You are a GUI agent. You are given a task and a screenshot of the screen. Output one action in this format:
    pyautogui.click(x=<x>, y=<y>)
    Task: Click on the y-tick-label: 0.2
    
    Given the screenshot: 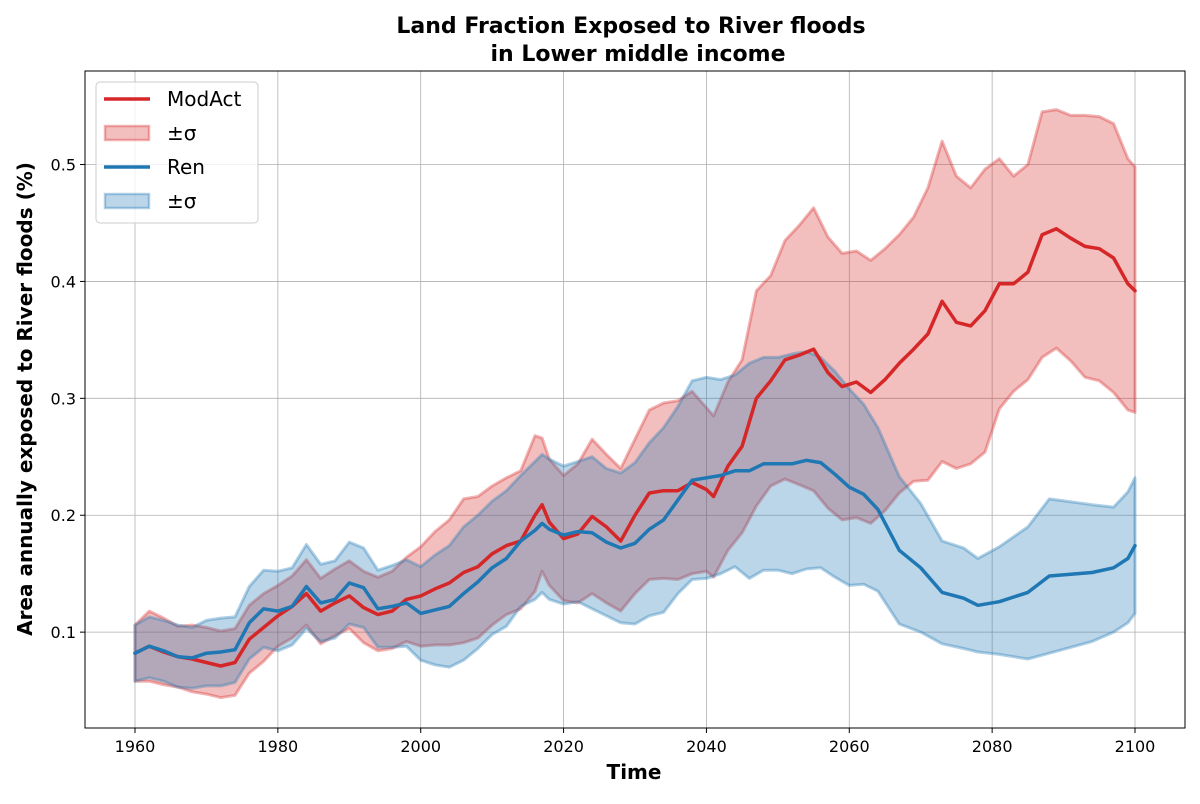 What is the action you would take?
    pyautogui.click(x=63, y=515)
    